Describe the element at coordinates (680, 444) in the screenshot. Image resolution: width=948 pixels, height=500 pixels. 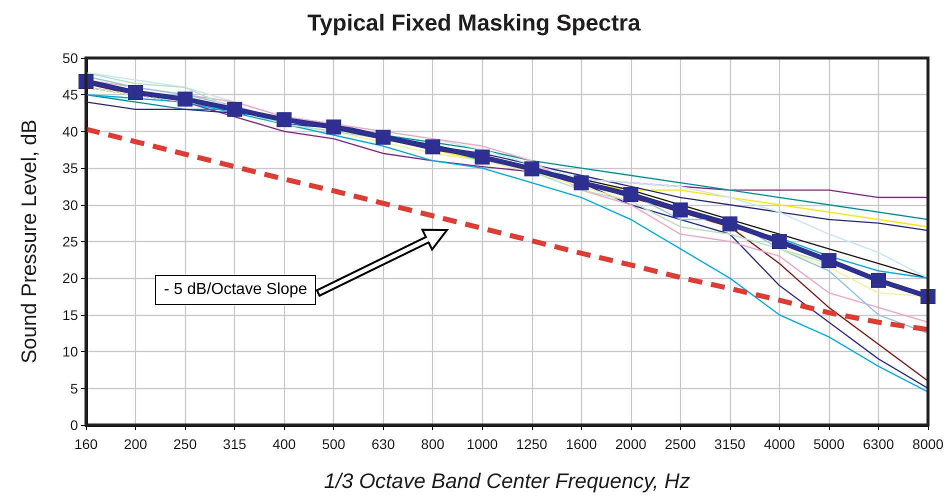
I see `x-tick-label: 2500` at that location.